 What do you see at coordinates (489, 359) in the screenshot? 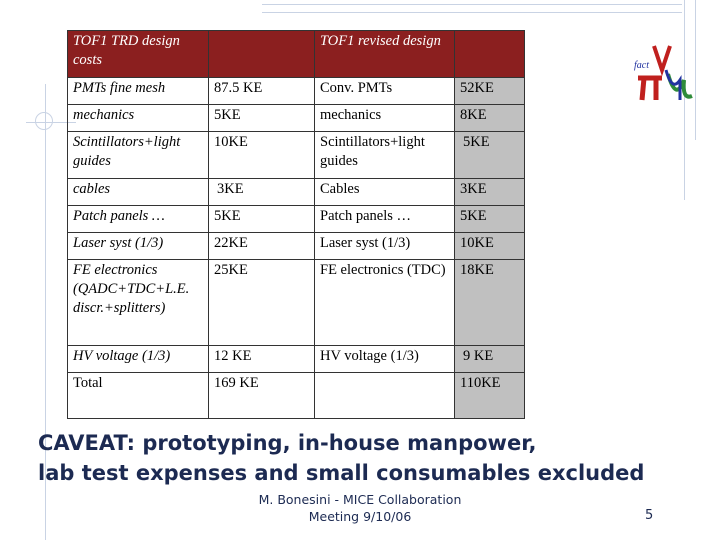
I see `table-cell: 9 KE` at bounding box center [489, 359].